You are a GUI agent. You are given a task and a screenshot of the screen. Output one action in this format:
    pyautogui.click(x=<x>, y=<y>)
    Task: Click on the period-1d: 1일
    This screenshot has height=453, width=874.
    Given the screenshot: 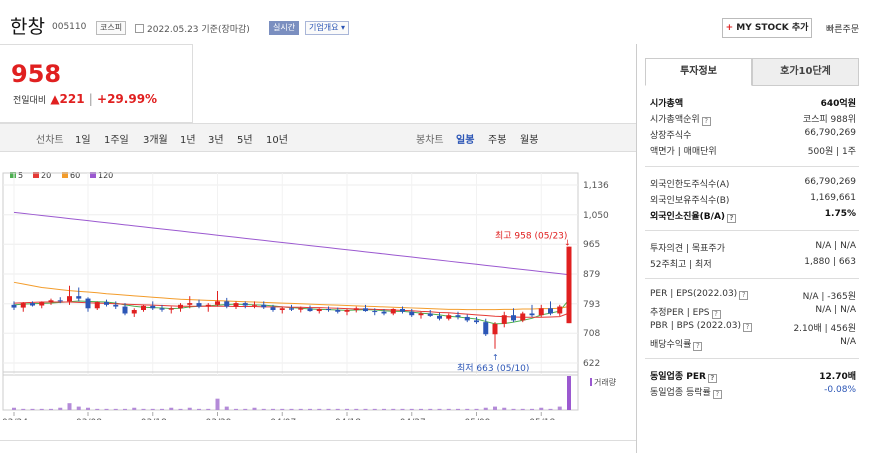 What is the action you would take?
    pyautogui.click(x=83, y=140)
    